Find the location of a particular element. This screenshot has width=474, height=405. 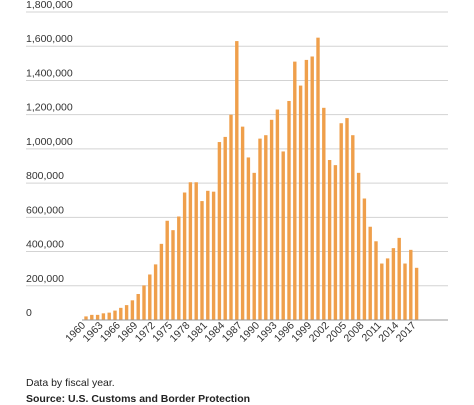

bar-1962 is located at coordinates (97, 317).